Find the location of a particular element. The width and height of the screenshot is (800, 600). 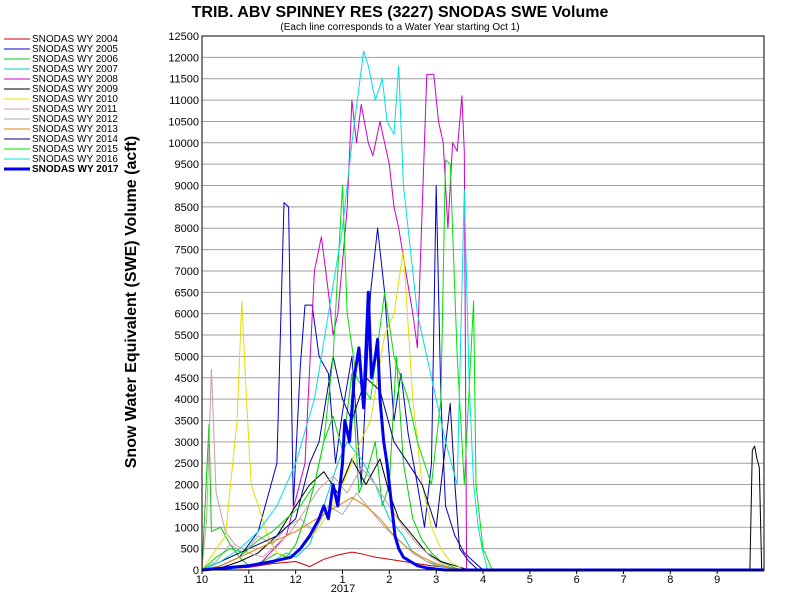

legend-label: SNODAS WY 2013 is located at coordinates (75, 129).